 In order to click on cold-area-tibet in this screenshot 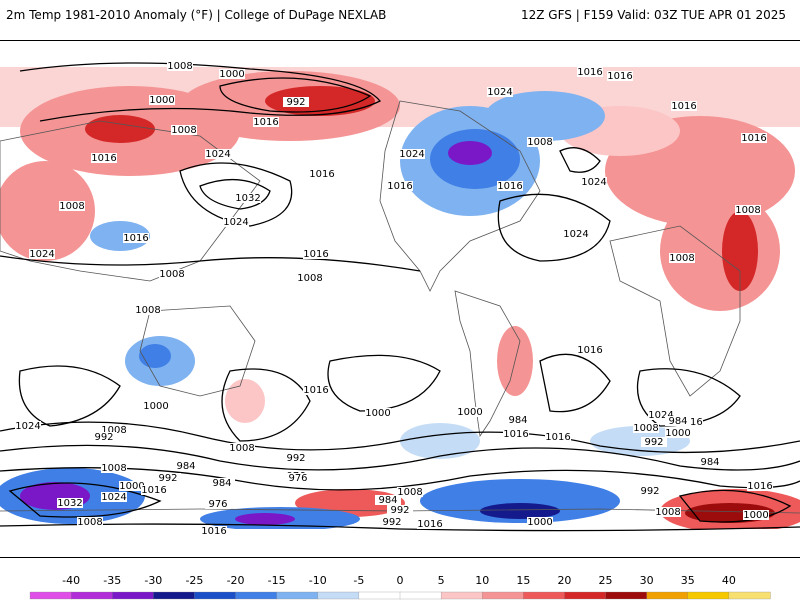, I will do `click(120, 236)`.